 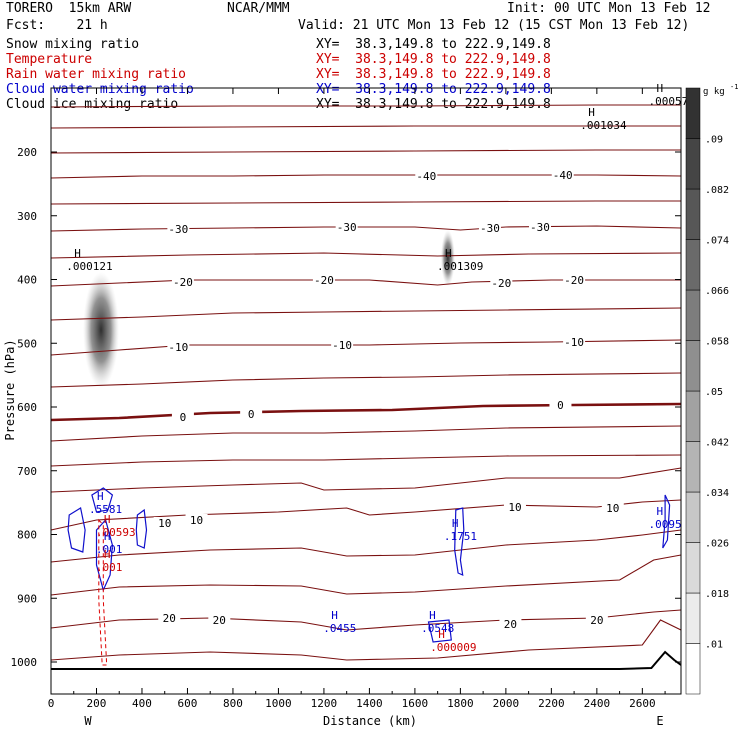 I want to click on x-tick-label: 1200, so click(x=324, y=703).